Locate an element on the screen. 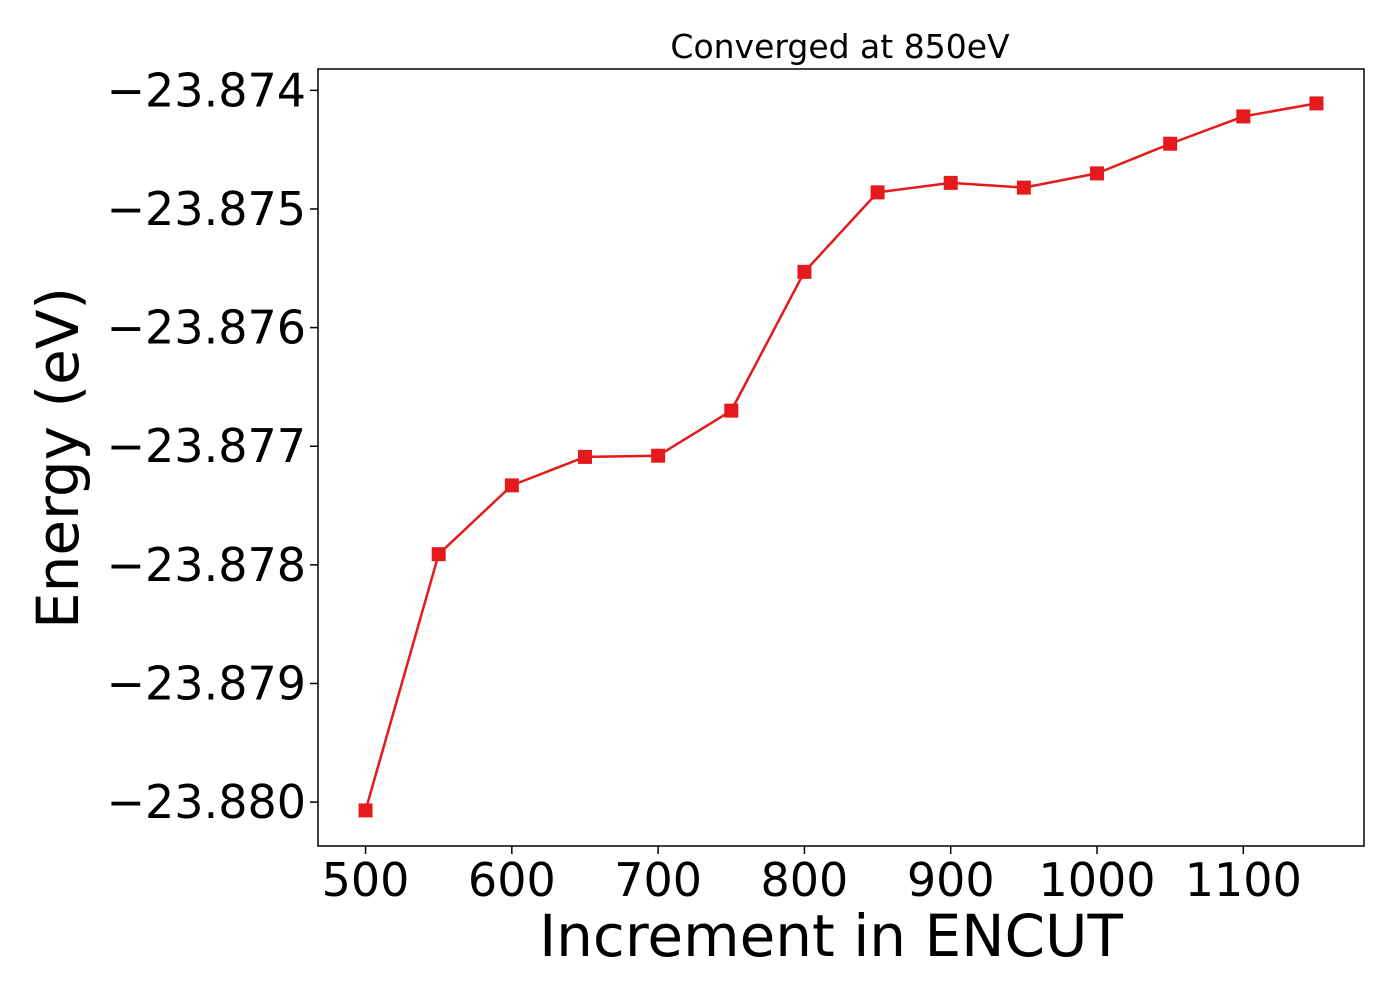  chart-title: Converged at 850eV is located at coordinates (840, 46).